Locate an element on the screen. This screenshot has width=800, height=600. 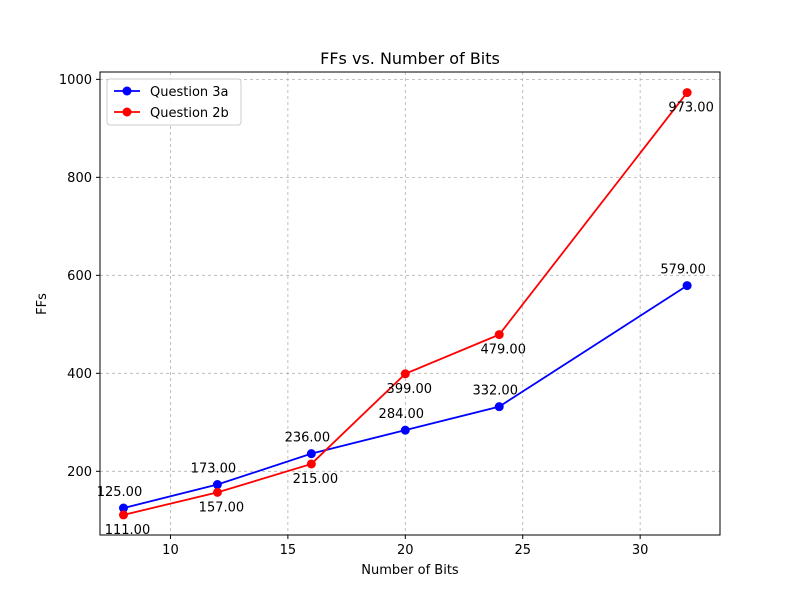
x-tick-label: 30 is located at coordinates (640, 550).